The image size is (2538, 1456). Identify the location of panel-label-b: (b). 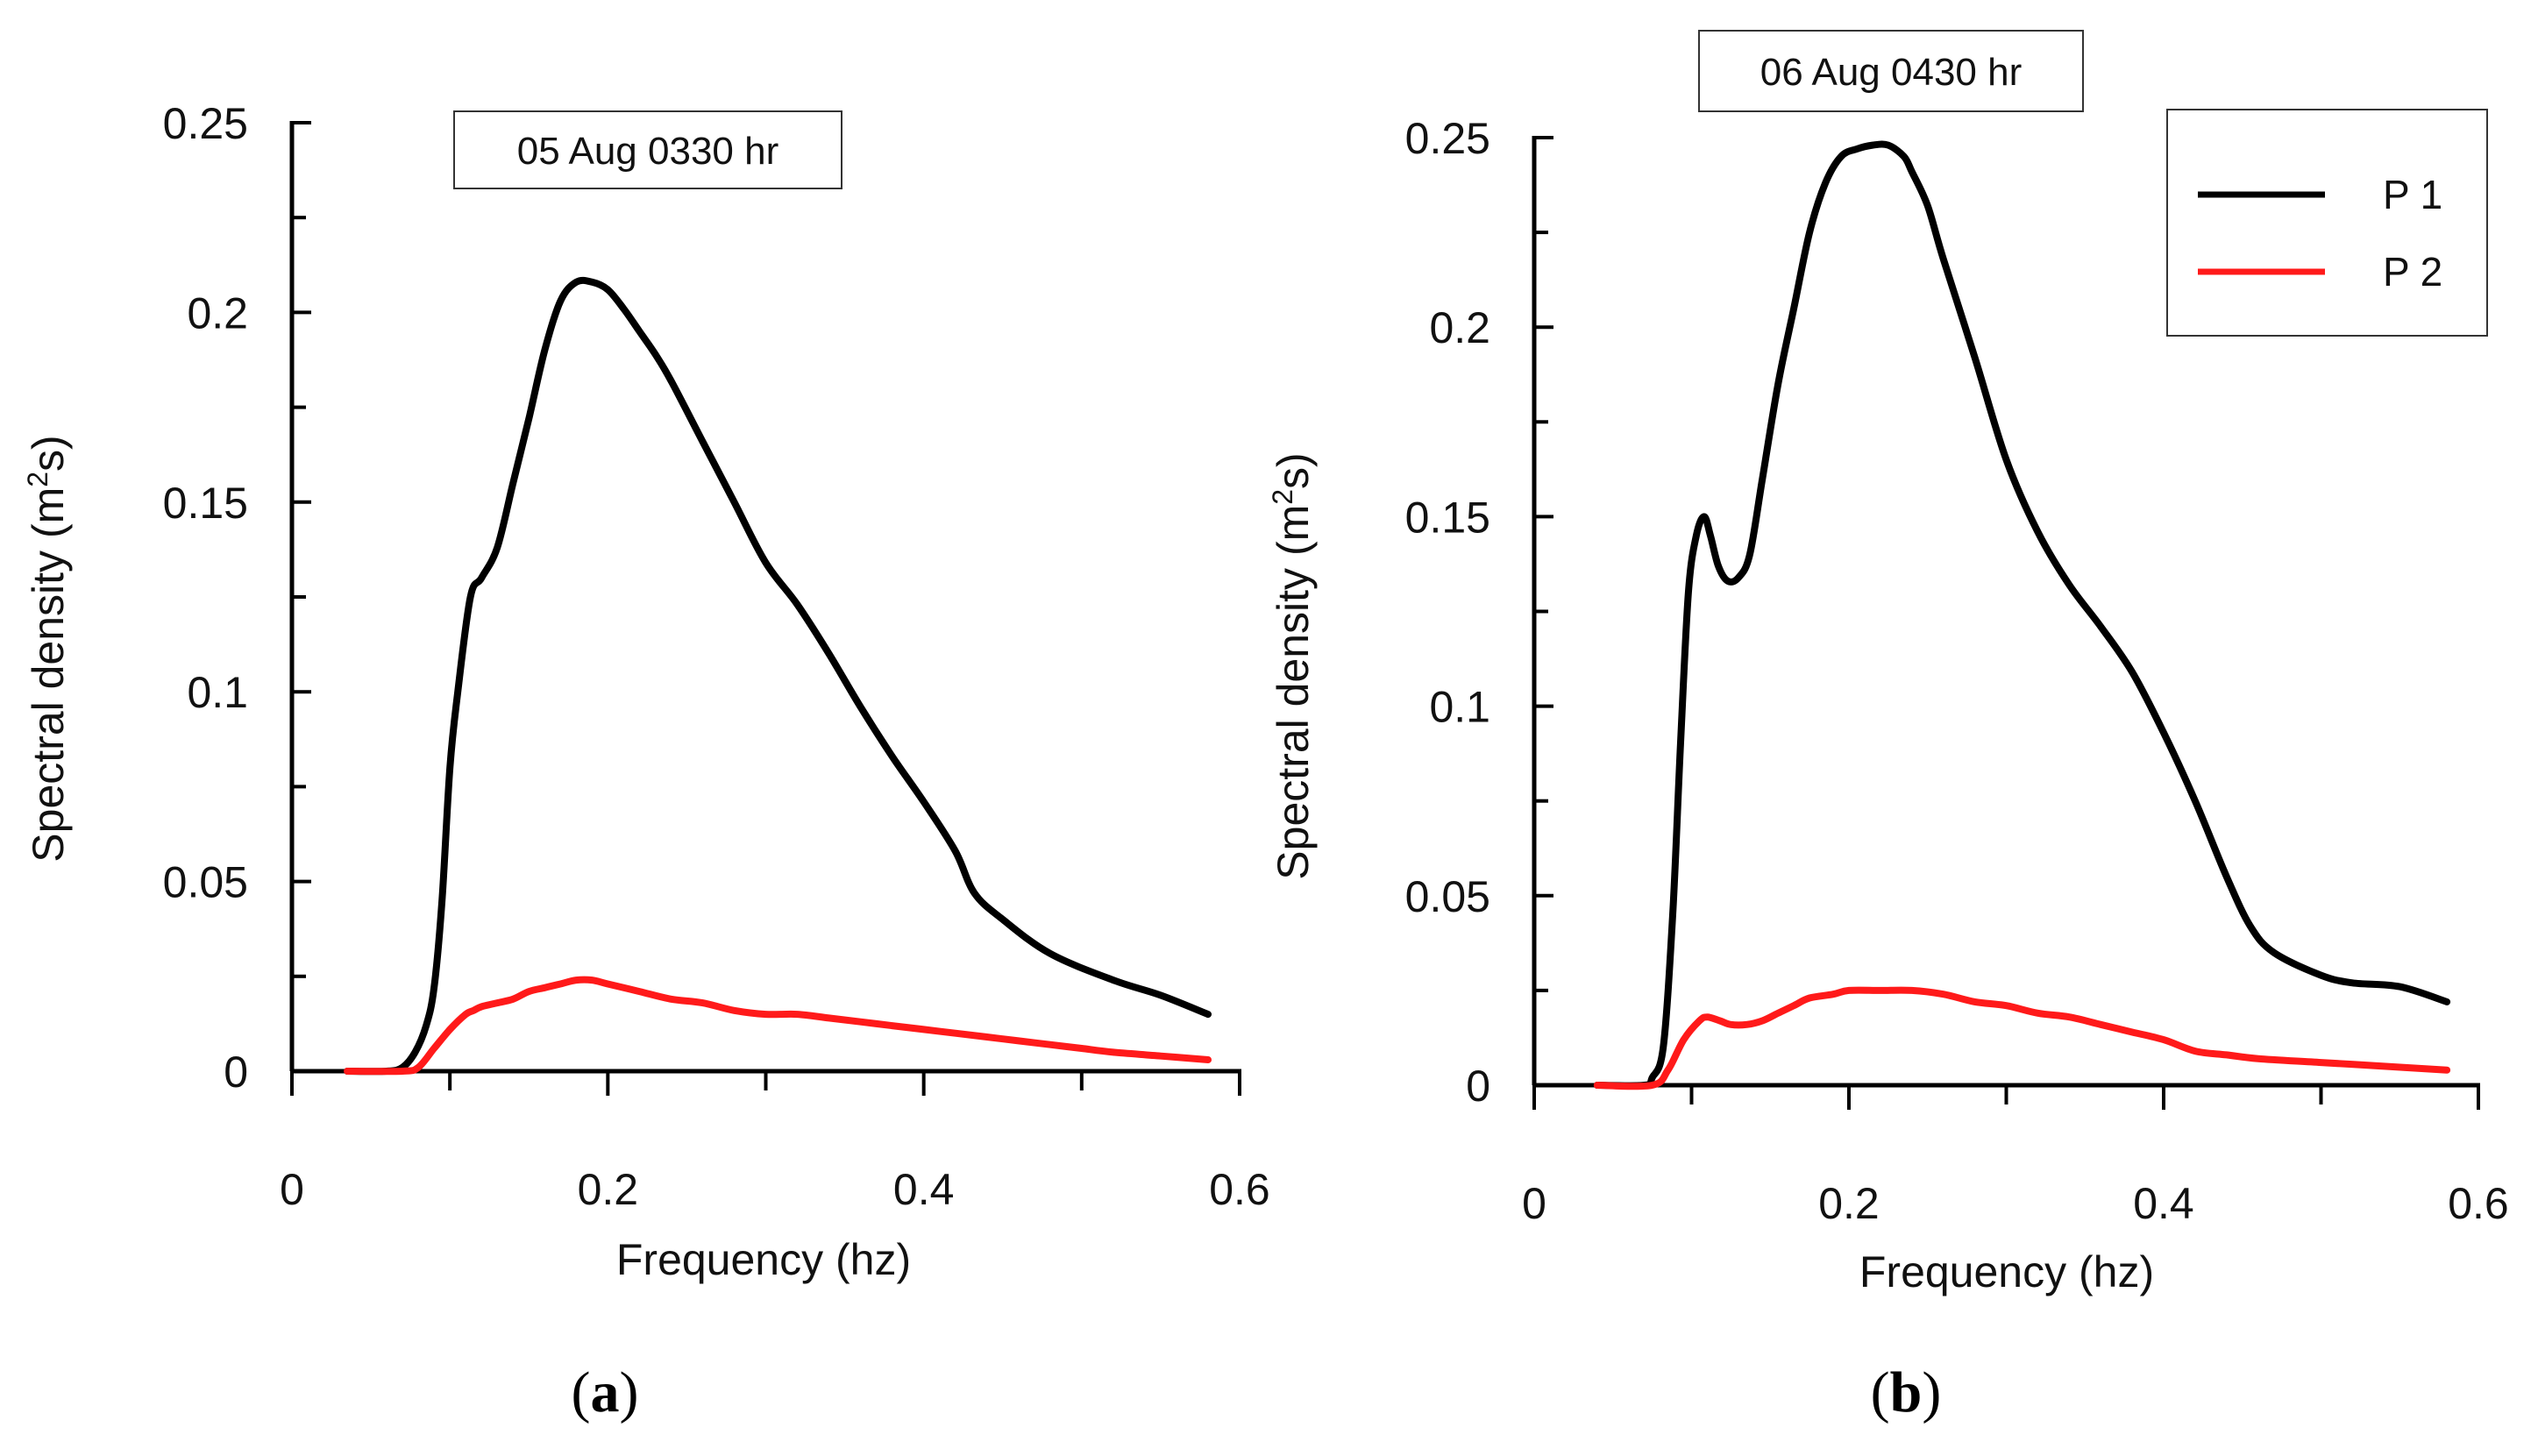
(1906, 1392).